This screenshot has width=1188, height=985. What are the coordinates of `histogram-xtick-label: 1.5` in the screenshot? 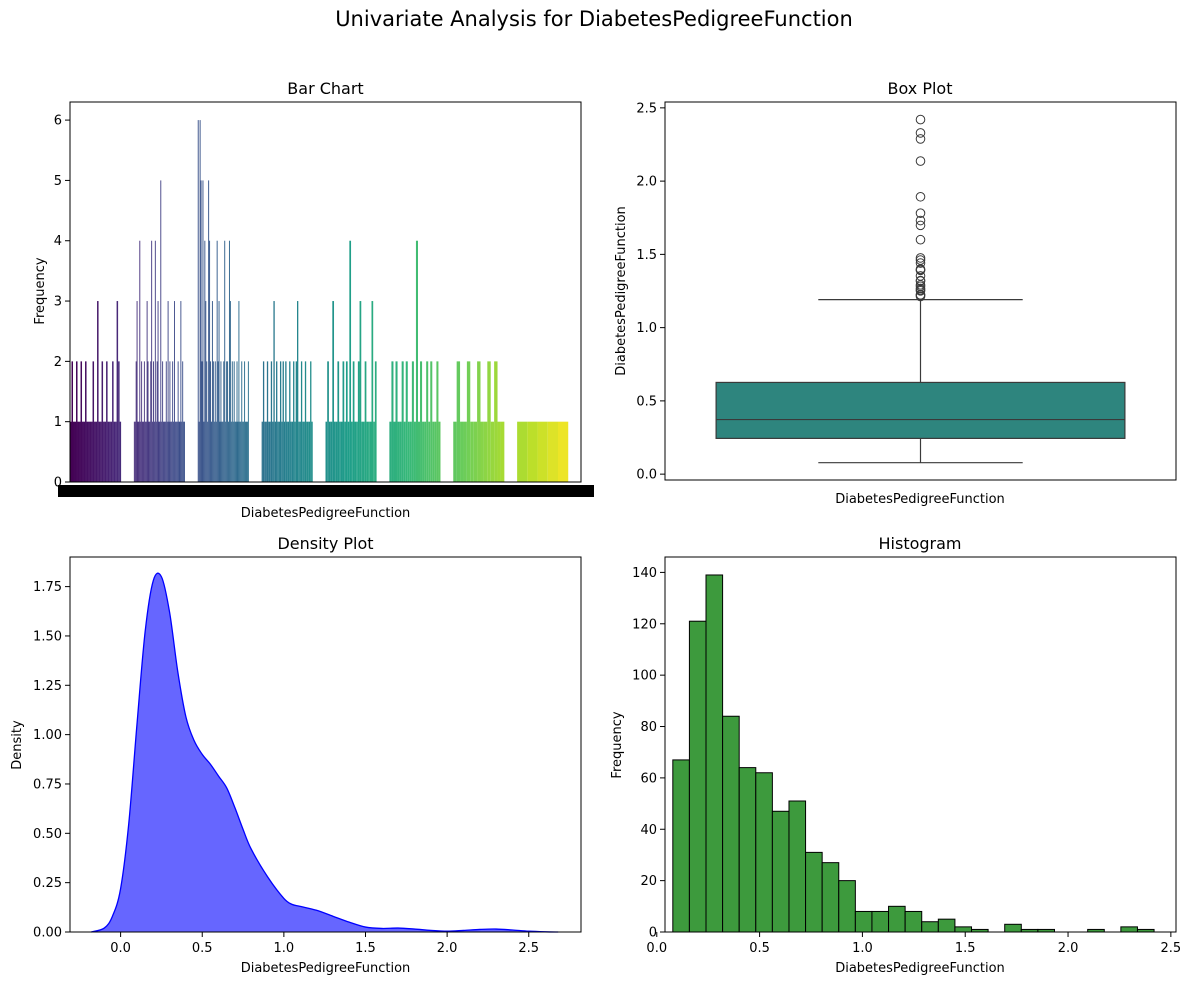 It's located at (965, 948).